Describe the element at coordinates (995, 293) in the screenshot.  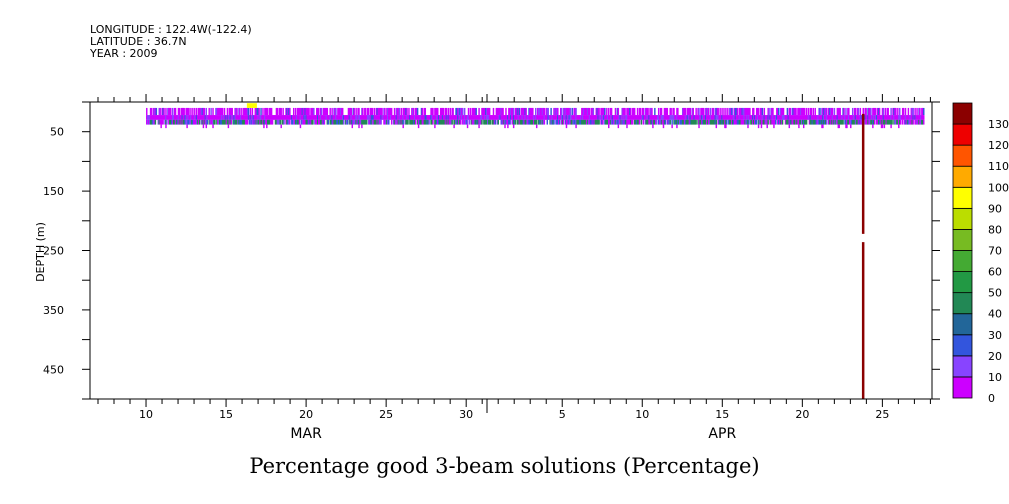
I see `colorbar-label: 50` at that location.